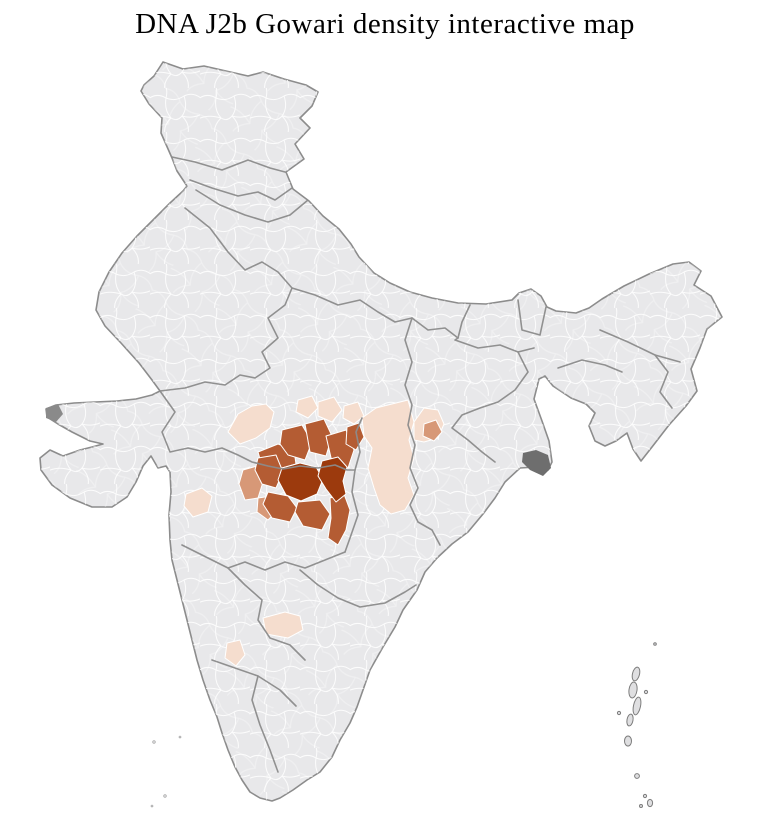  Describe the element at coordinates (385, 24) in the screenshot. I see `map-title: DNA J2b Gowari density interactive map` at that location.